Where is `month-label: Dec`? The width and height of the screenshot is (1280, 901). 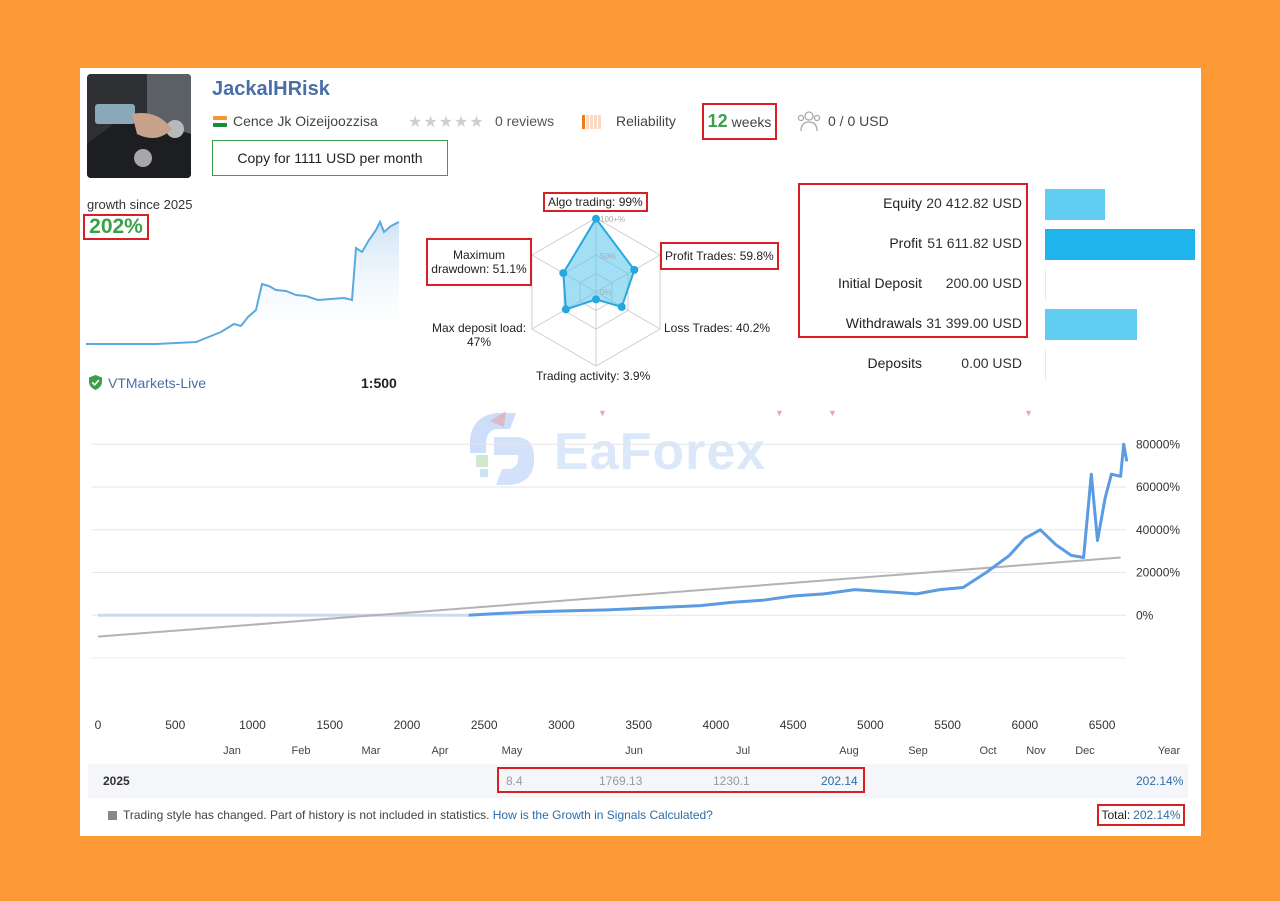 month-label: Dec is located at coordinates (1085, 751).